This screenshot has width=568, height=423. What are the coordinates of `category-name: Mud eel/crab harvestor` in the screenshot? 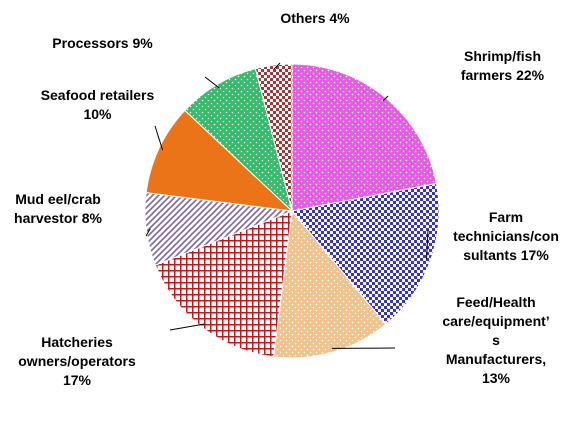 It's located at (57, 208).